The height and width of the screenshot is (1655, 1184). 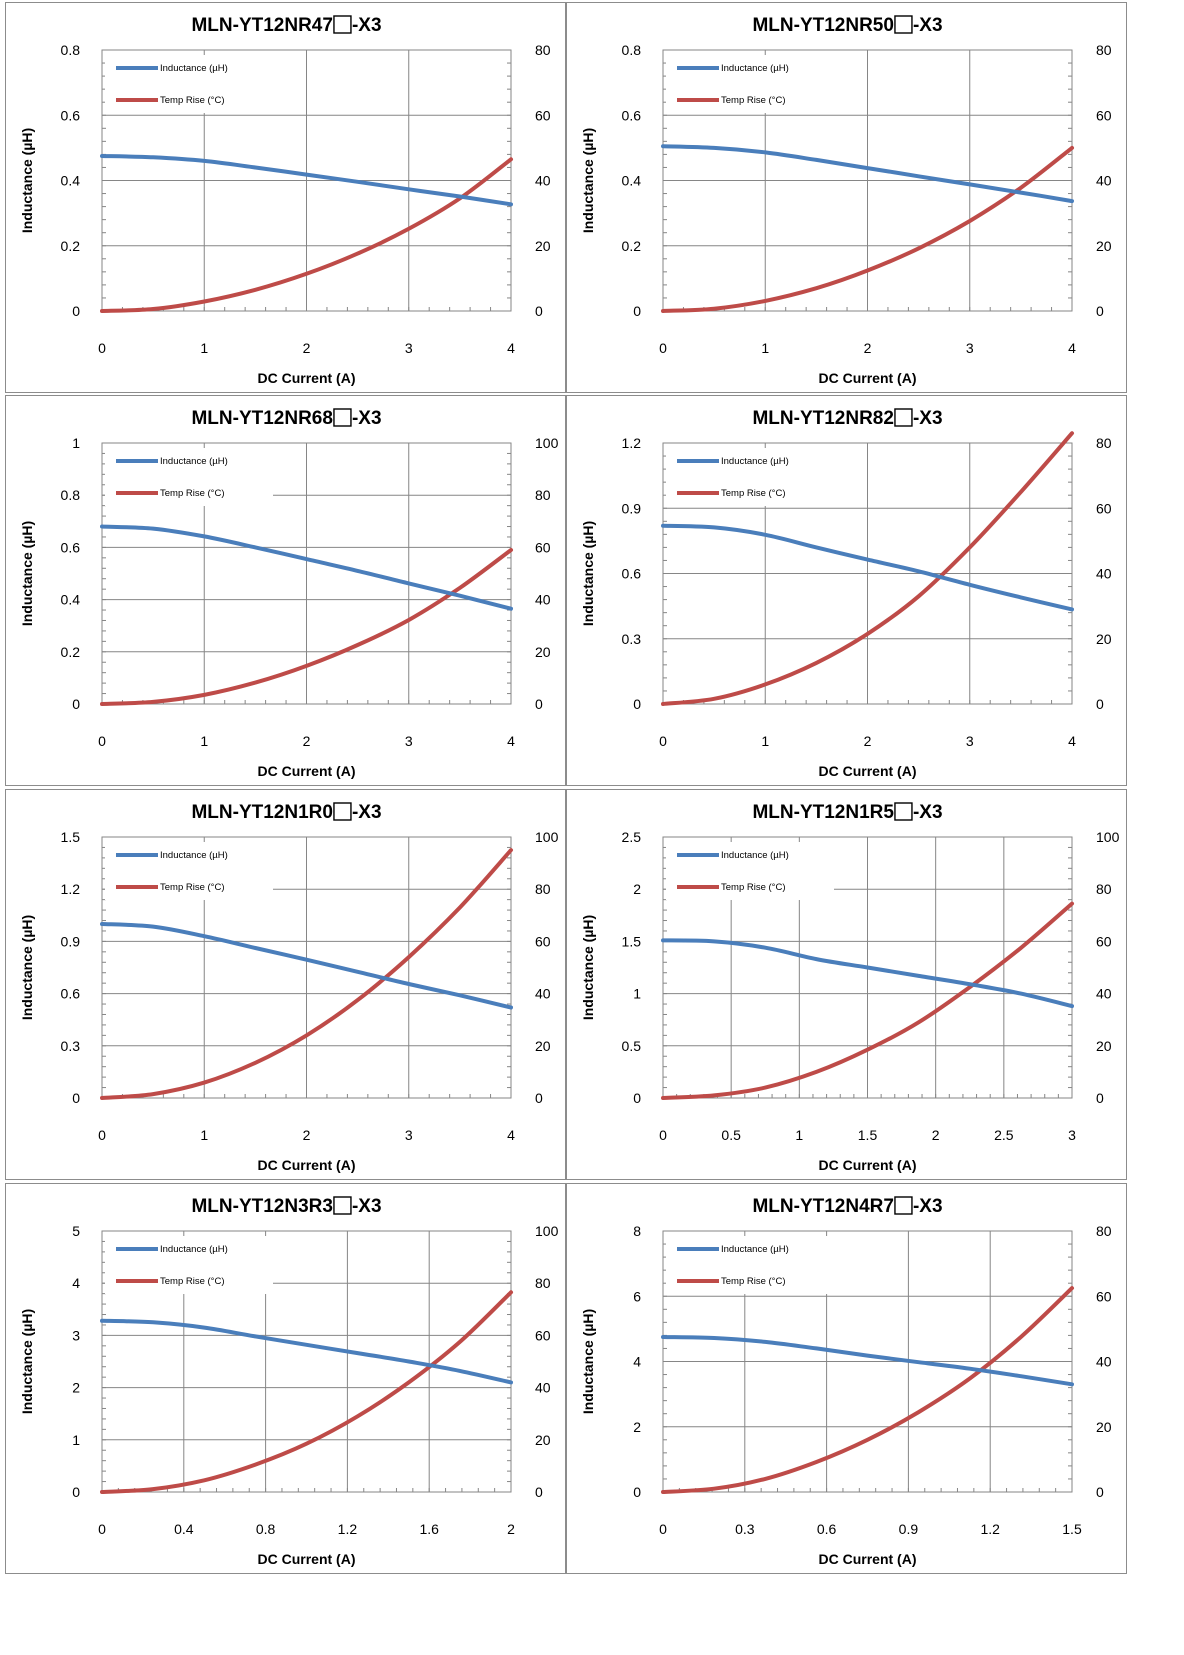 I want to click on y-tick-label: 1.5, so click(x=71, y=837).